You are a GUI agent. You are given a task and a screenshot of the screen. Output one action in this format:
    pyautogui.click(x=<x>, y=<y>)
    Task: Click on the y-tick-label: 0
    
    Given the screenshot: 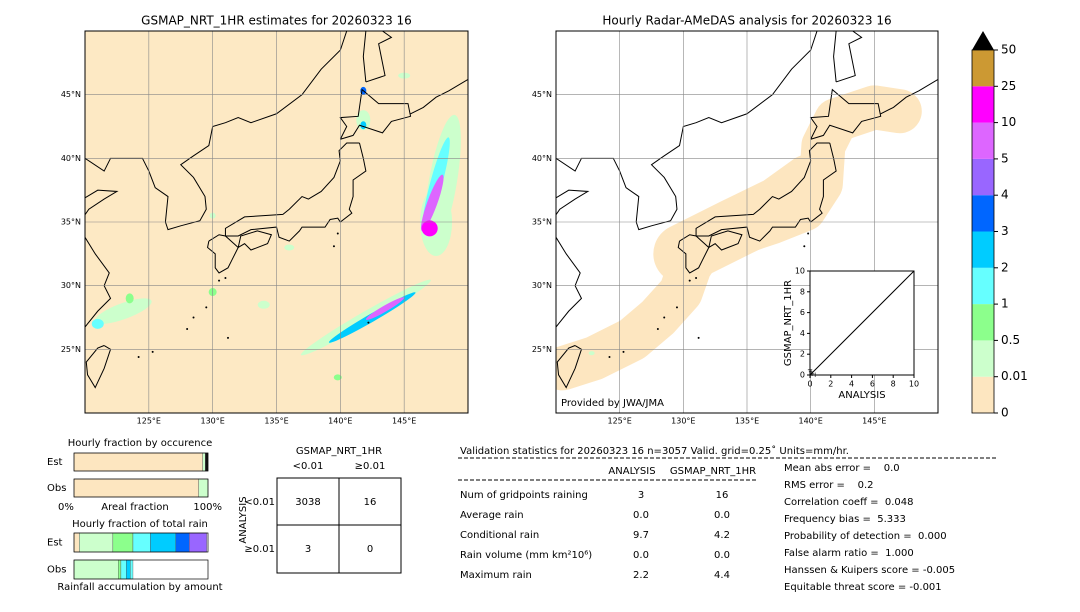 What is the action you would take?
    pyautogui.click(x=802, y=375)
    